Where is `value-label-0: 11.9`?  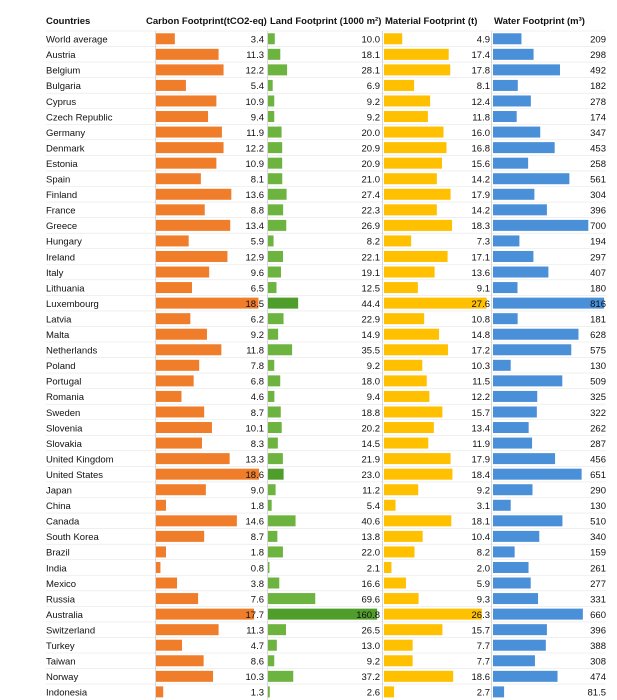
value-label-0: 11.9 is located at coordinates (255, 133).